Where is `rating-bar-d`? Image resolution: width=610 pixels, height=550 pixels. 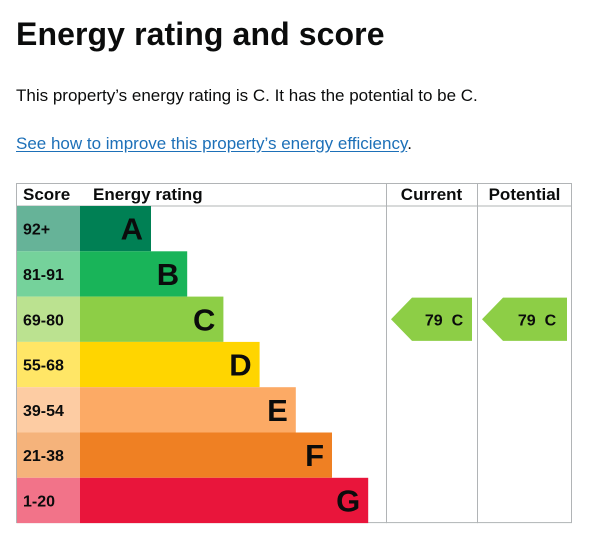 rating-bar-d is located at coordinates (170, 364).